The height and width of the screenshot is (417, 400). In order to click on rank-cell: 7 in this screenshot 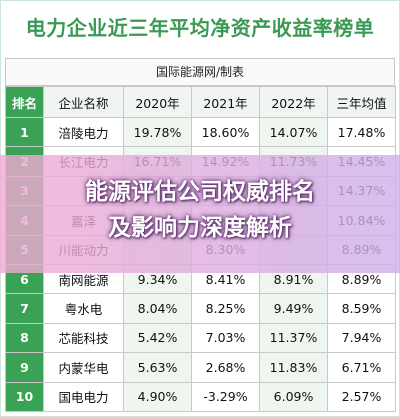, I will do `click(24, 308)`.